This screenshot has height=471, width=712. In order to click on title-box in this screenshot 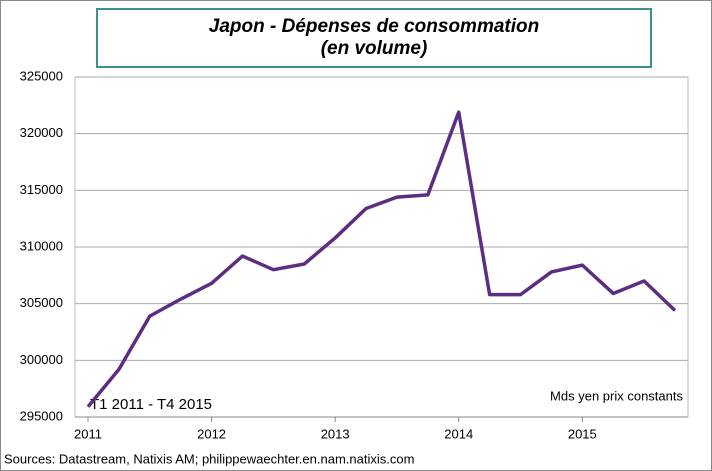, I will do `click(374, 38)`.